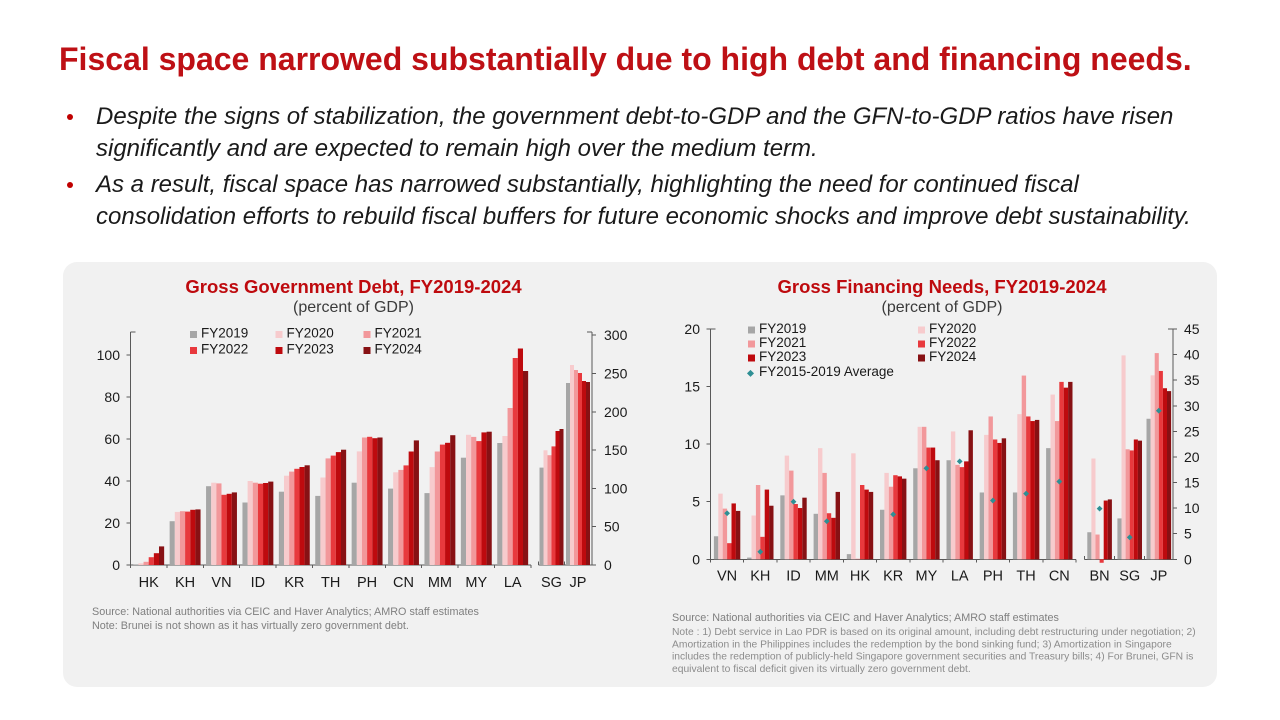  What do you see at coordinates (112, 397) in the screenshot?
I see `svg-text: 80` at bounding box center [112, 397].